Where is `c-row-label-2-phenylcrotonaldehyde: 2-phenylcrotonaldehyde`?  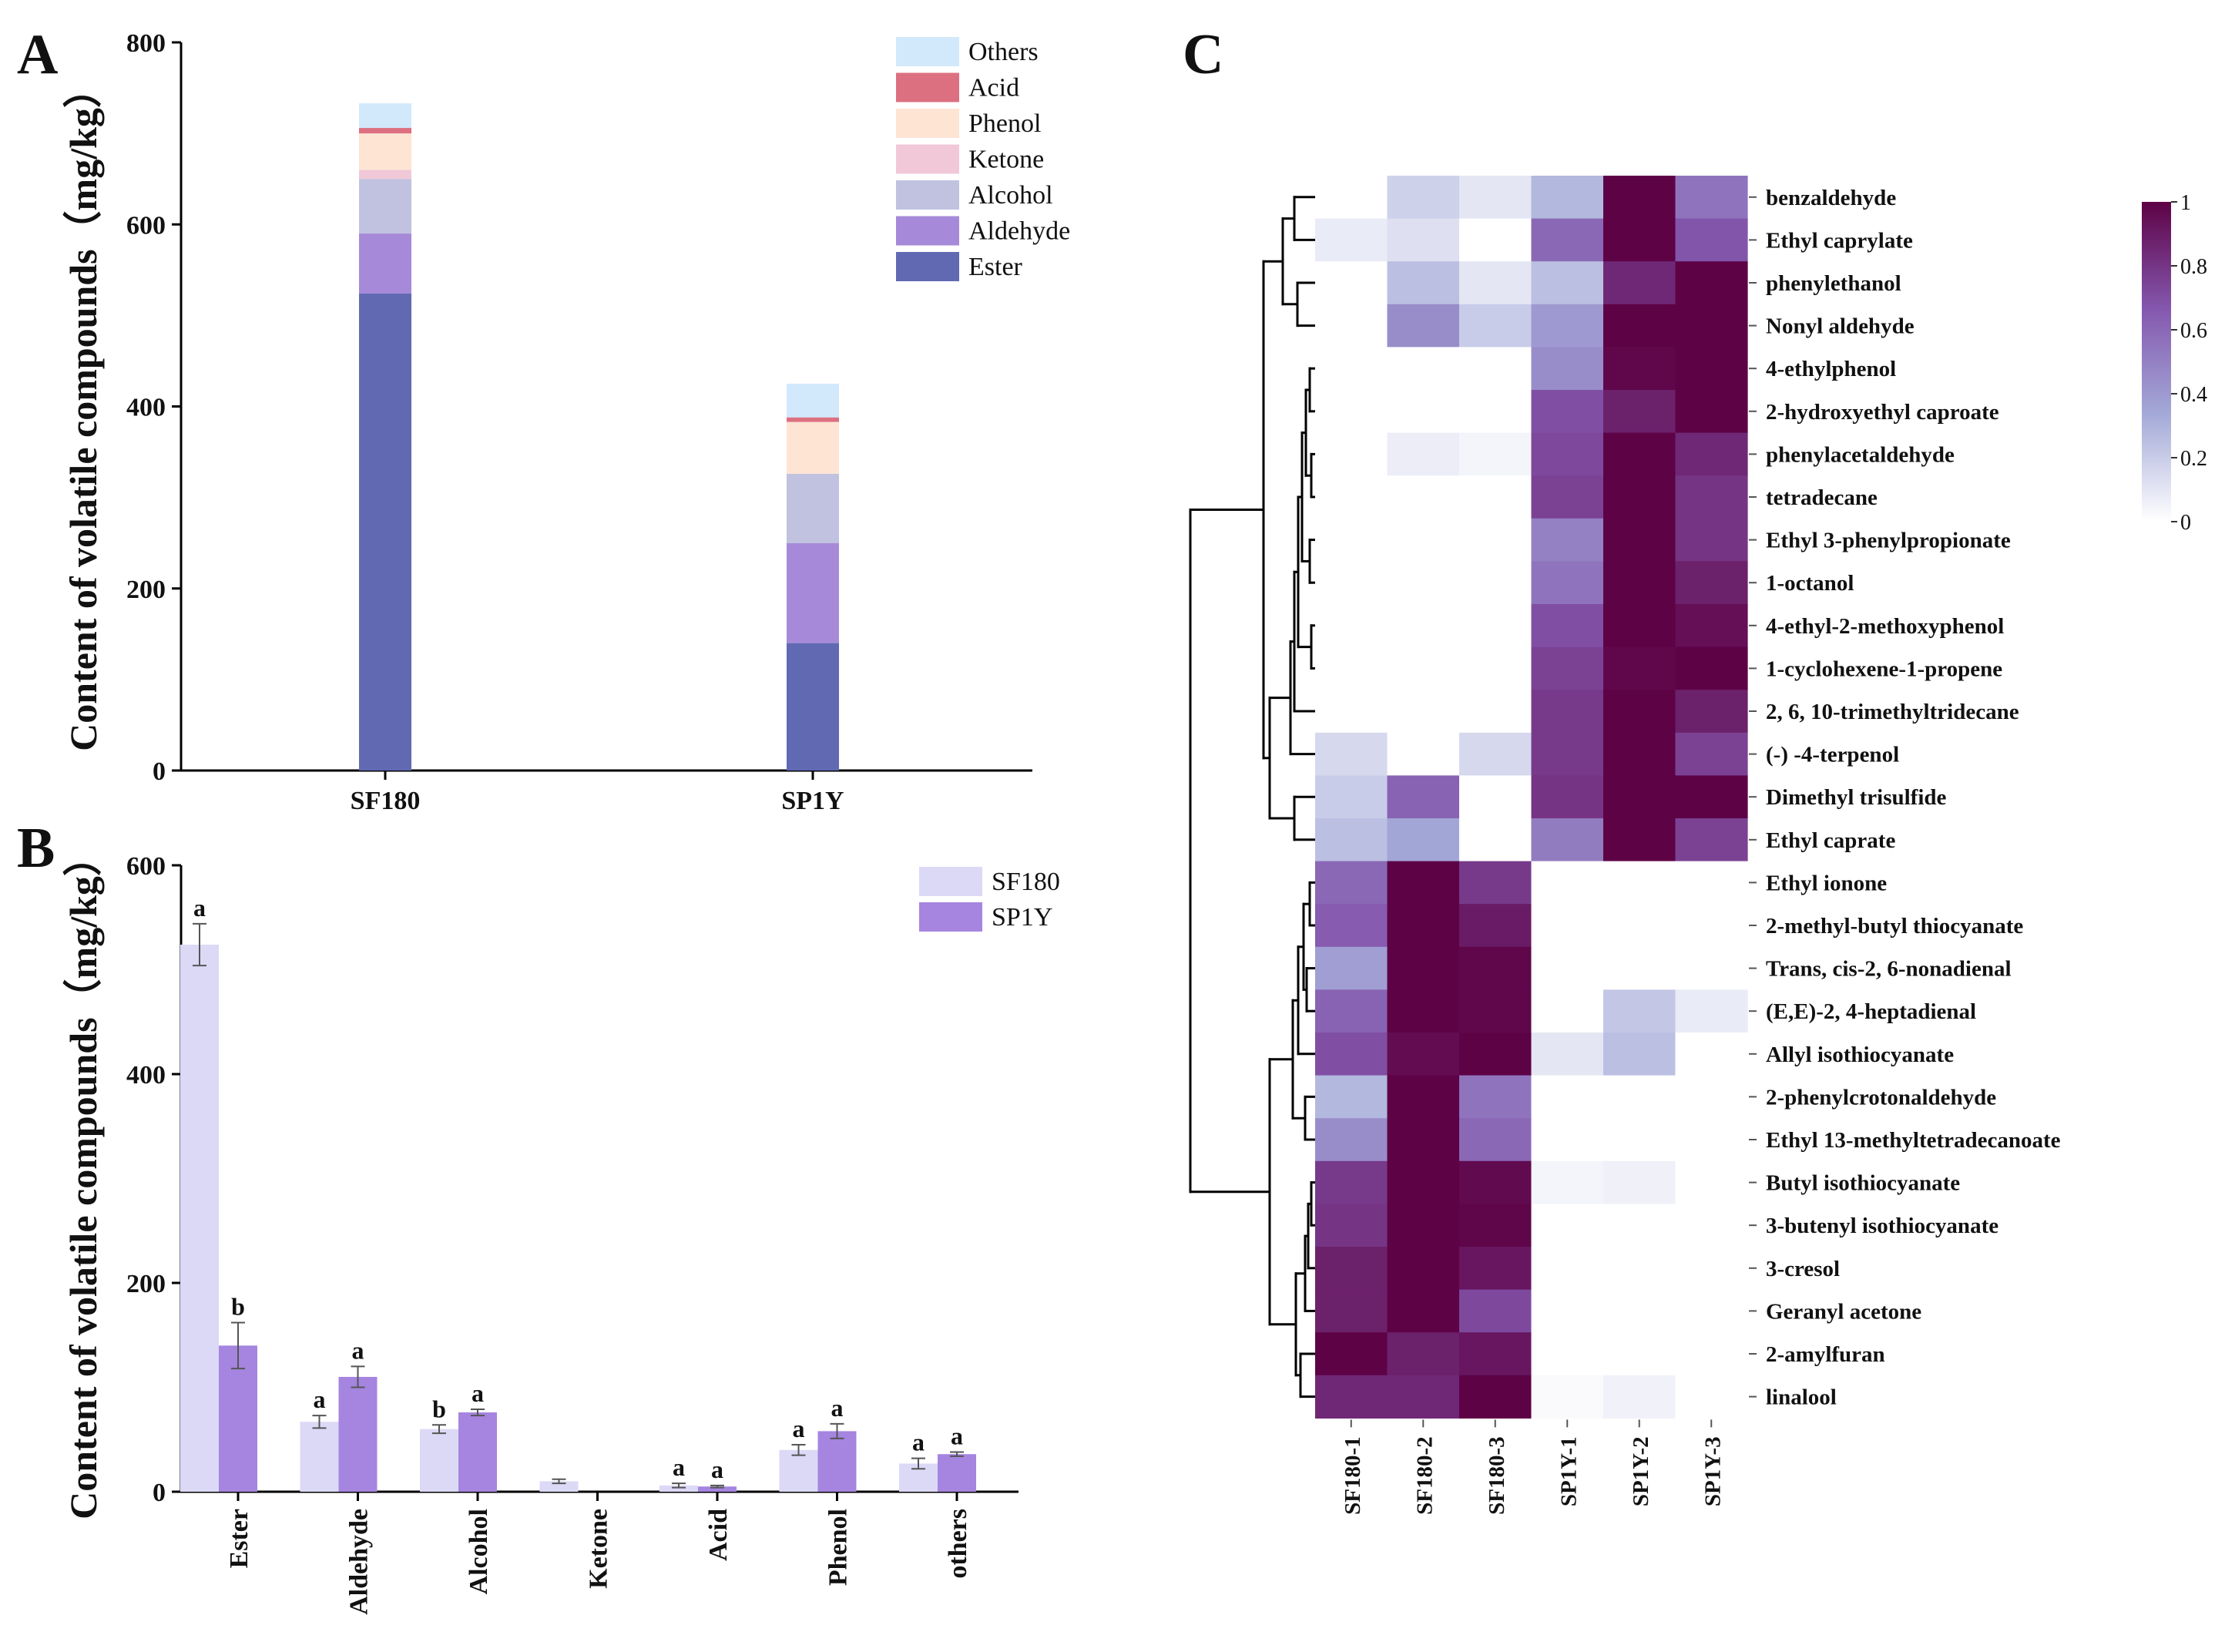
c-row-label-2-phenylcrotonaldehyde: 2-phenylcrotonaldehyde is located at coordinates (1881, 1098).